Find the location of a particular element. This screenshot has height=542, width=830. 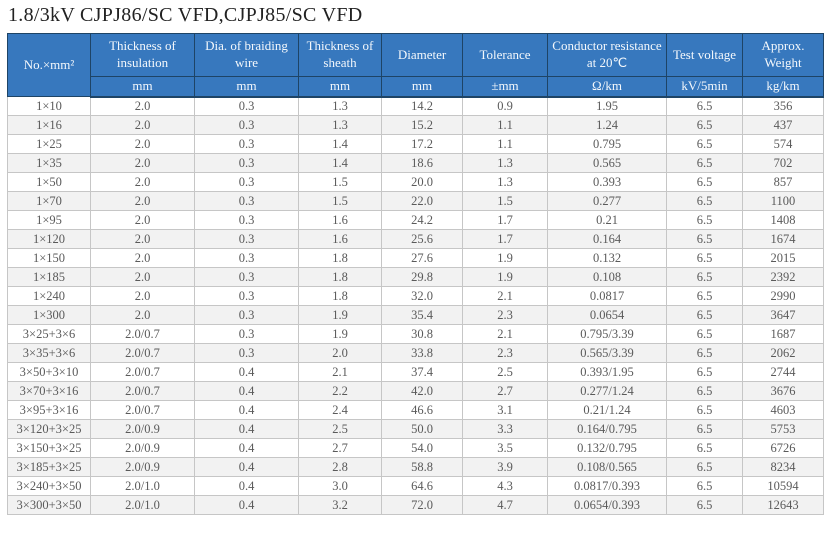

table-cell: 1687 is located at coordinates (783, 334).